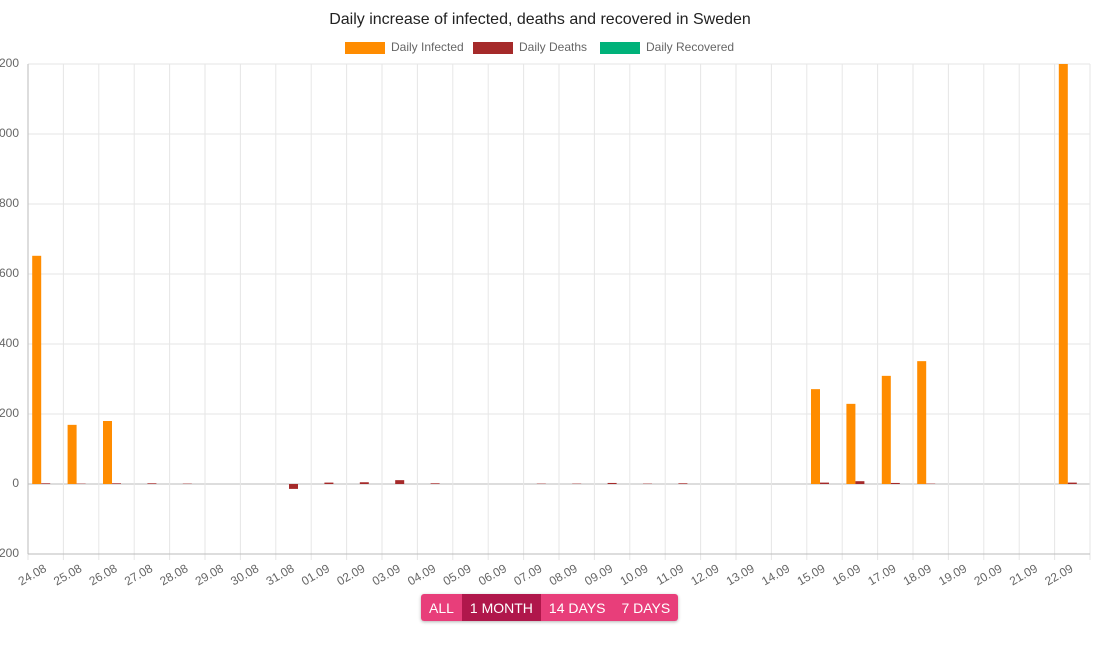  Describe the element at coordinates (704, 574) in the screenshot. I see `x-tick-label: 12.09` at that location.